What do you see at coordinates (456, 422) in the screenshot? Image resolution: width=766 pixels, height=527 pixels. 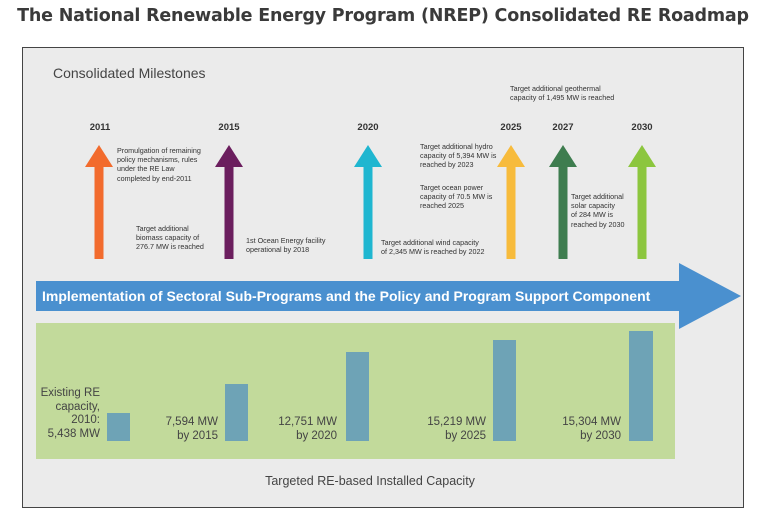 I see `label-line: 15,219 MW` at bounding box center [456, 422].